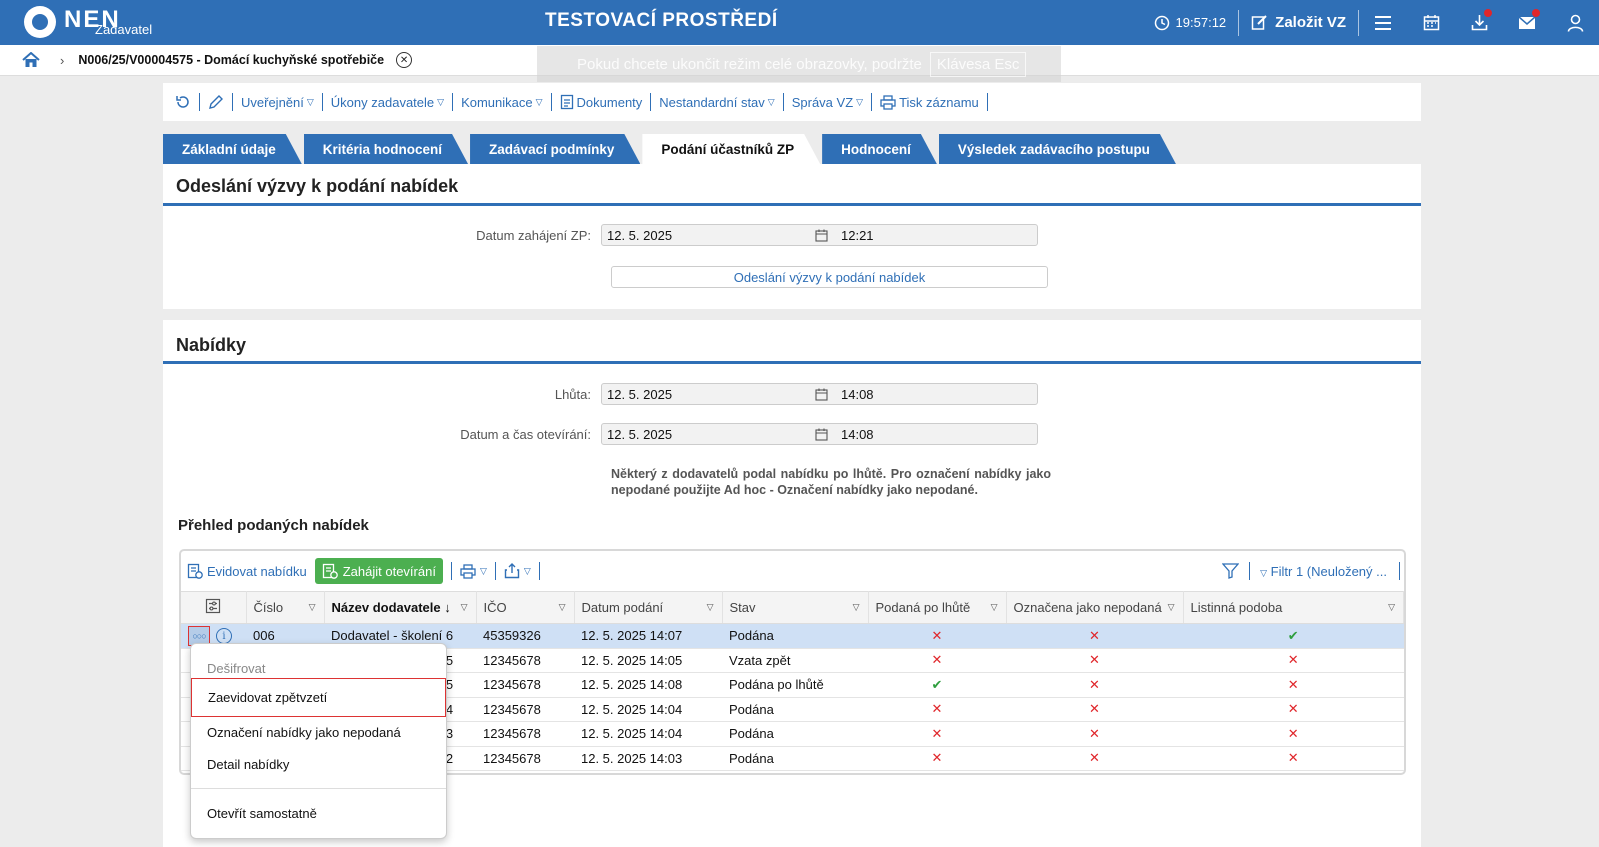 This screenshot has height=847, width=1599. Describe the element at coordinates (1479, 22) in the screenshot. I see `downloads-button` at that location.